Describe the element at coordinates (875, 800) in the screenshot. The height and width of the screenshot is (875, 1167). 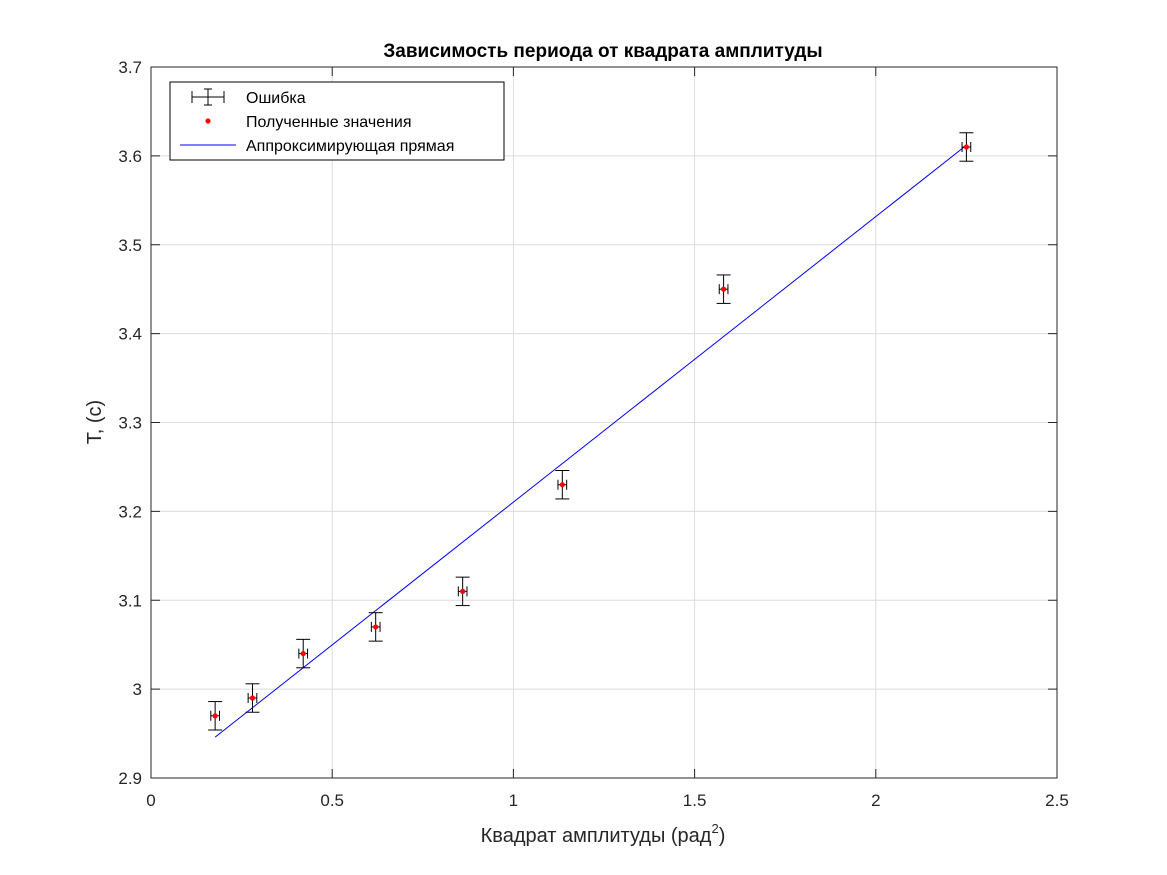
I see `x-tick-label: 2` at that location.